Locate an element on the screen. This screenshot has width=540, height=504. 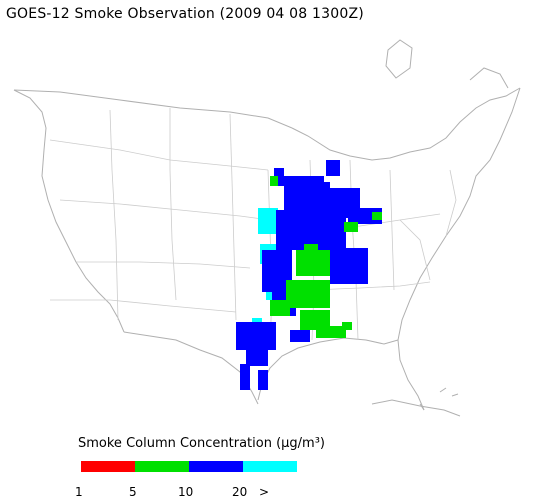
canada-border-west is located at coordinates (153, 109).